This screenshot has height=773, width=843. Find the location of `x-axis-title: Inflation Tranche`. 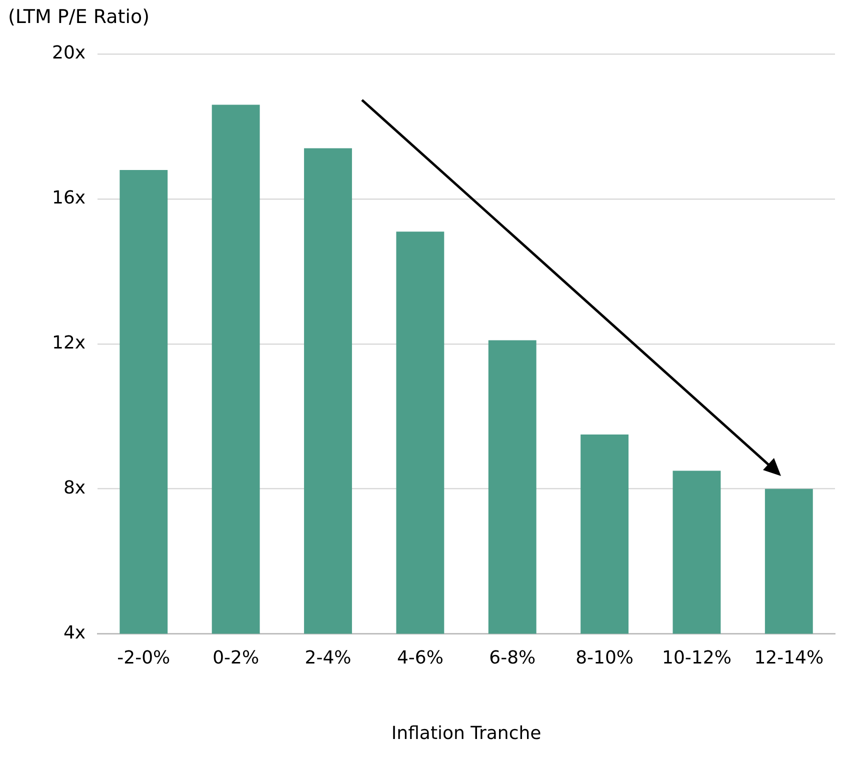

x-axis-title: Inflation Tranche is located at coordinates (466, 733).